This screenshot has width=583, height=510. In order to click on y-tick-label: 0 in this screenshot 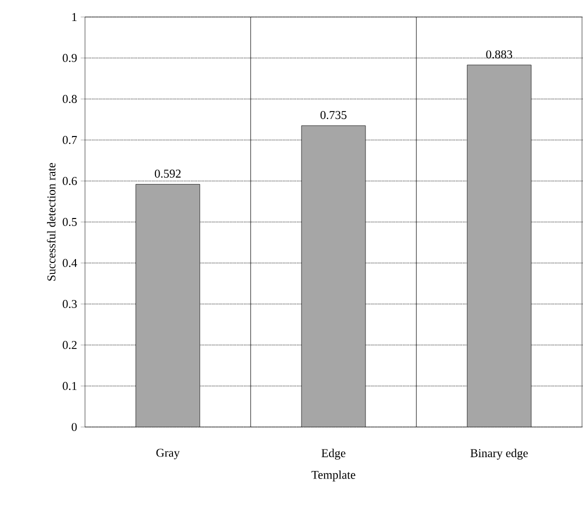, I will do `click(74, 427)`.